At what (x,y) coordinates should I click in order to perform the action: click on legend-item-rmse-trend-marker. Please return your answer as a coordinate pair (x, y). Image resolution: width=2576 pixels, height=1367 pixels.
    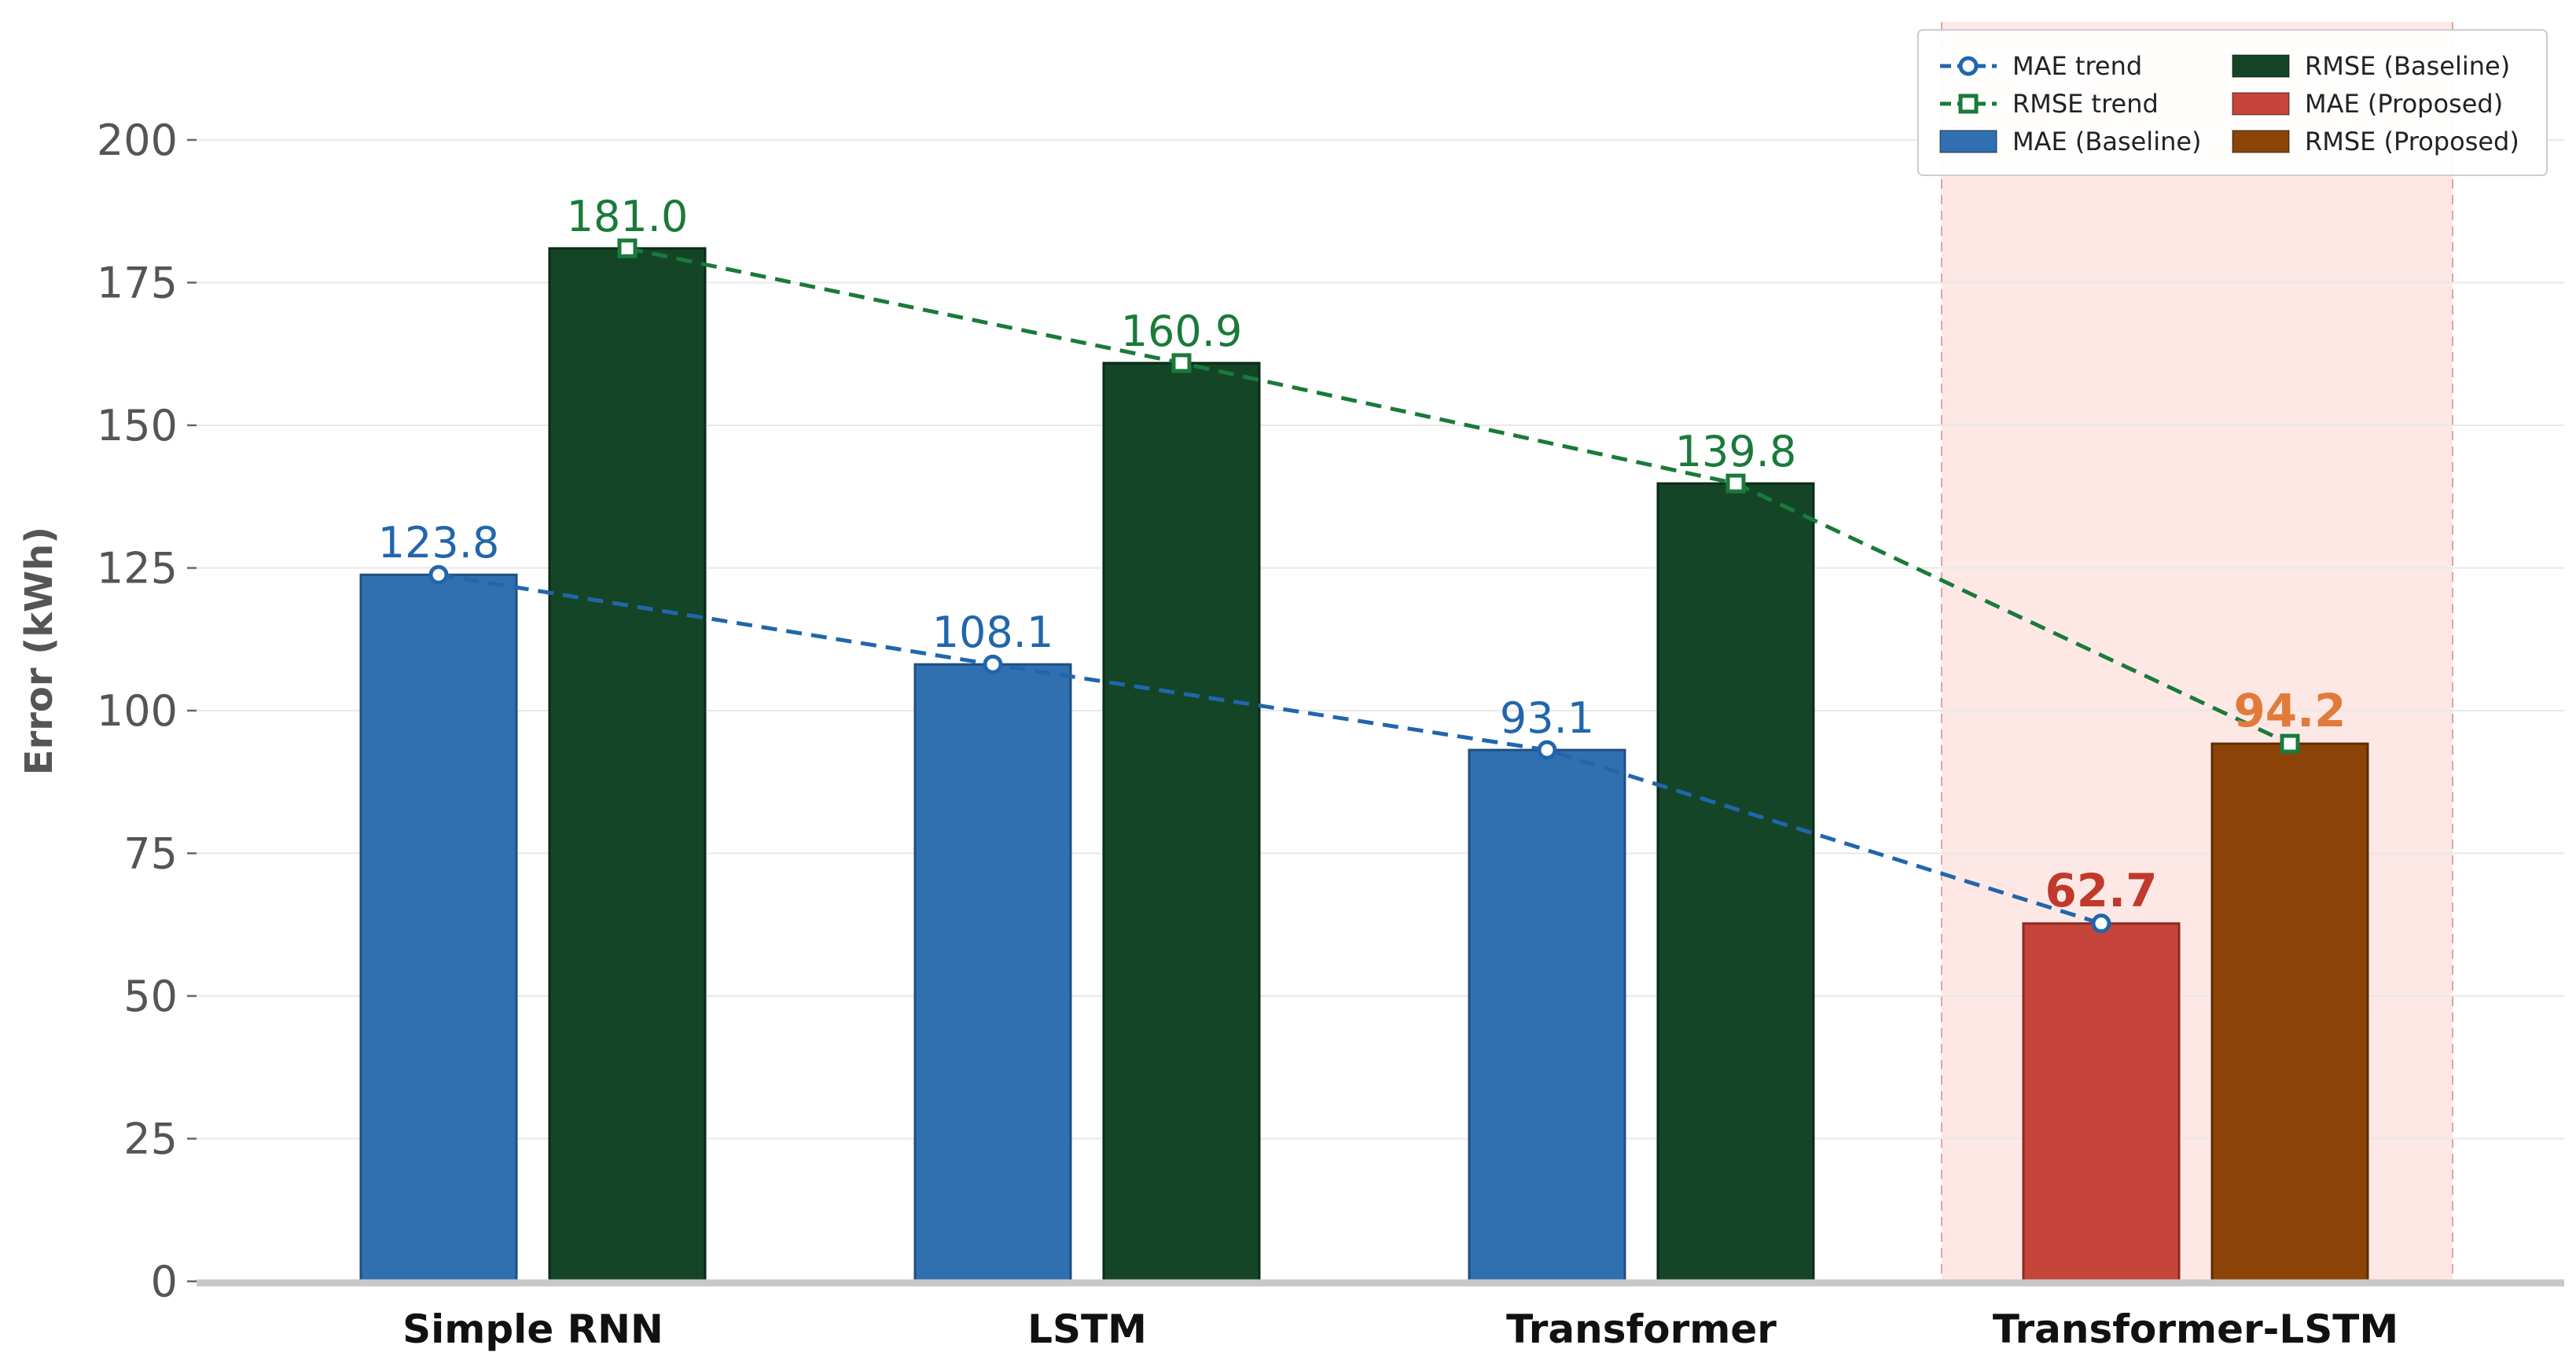
    Looking at the image, I should click on (1968, 104).